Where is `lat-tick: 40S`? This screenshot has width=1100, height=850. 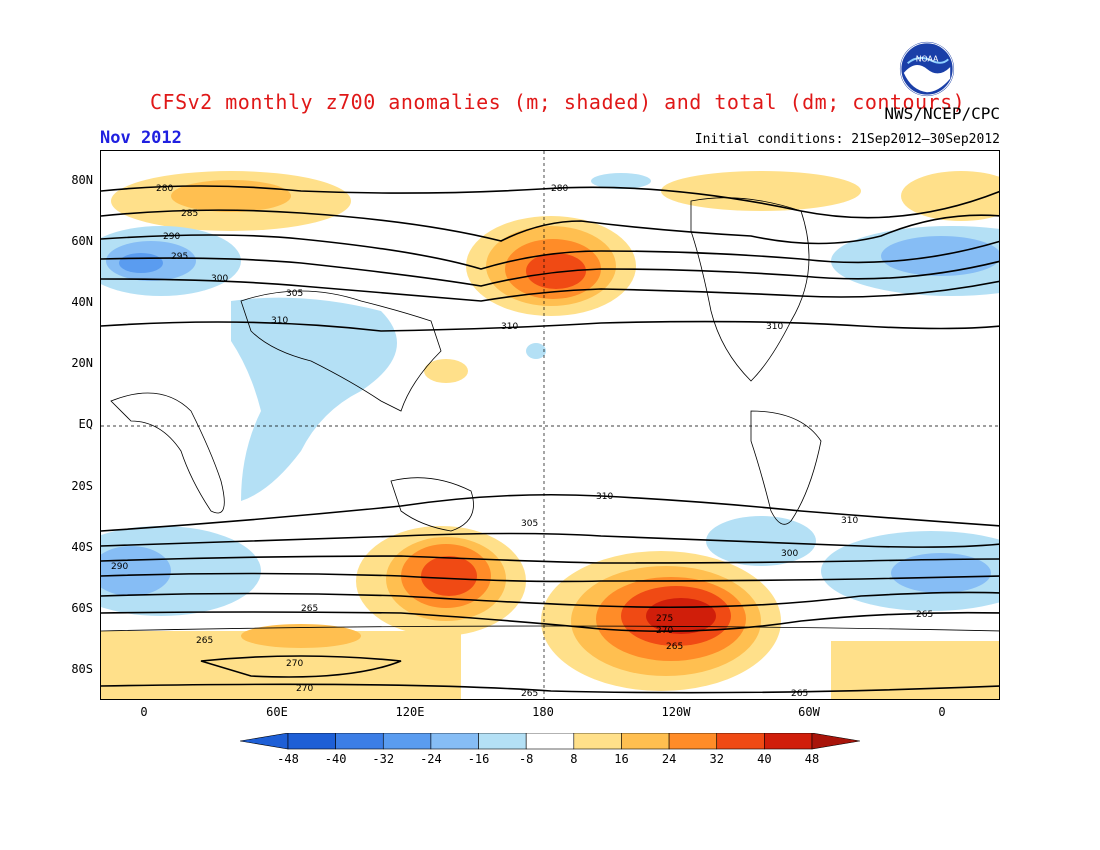 lat-tick: 40S is located at coordinates (82, 547).